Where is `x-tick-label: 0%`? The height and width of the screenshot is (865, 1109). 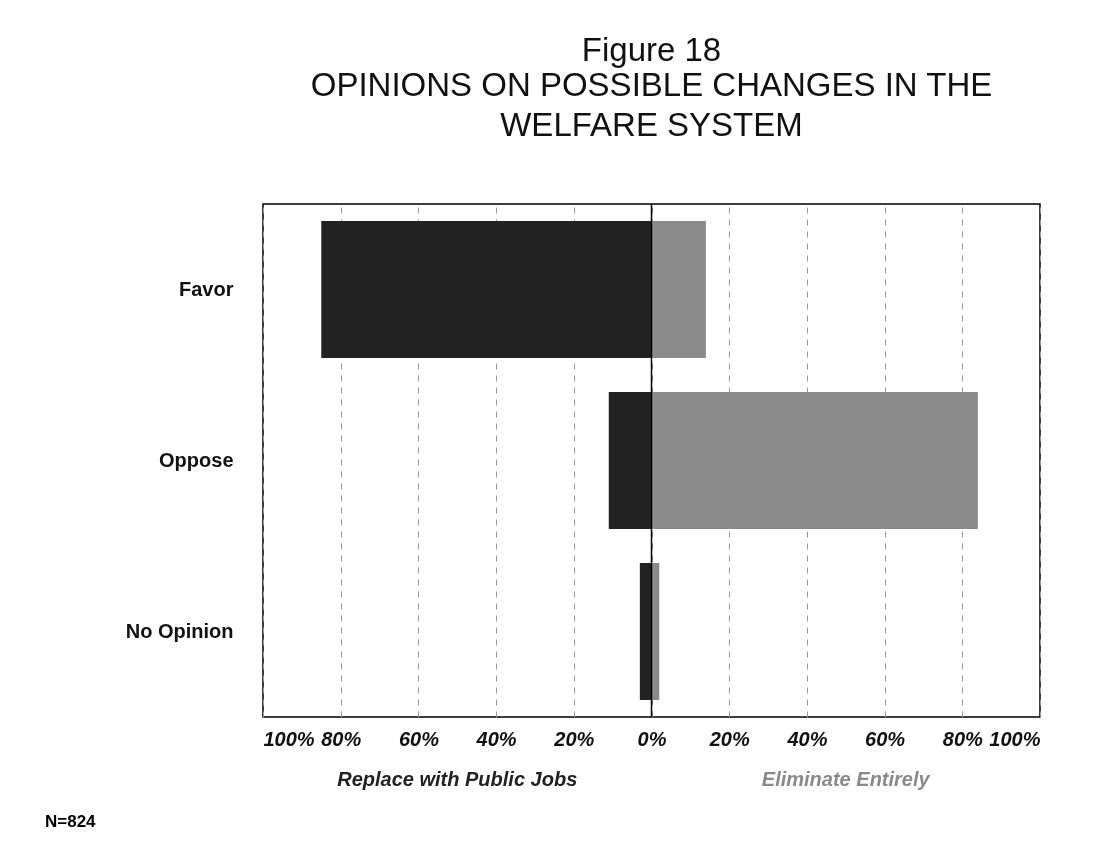 x-tick-label: 0% is located at coordinates (652, 738).